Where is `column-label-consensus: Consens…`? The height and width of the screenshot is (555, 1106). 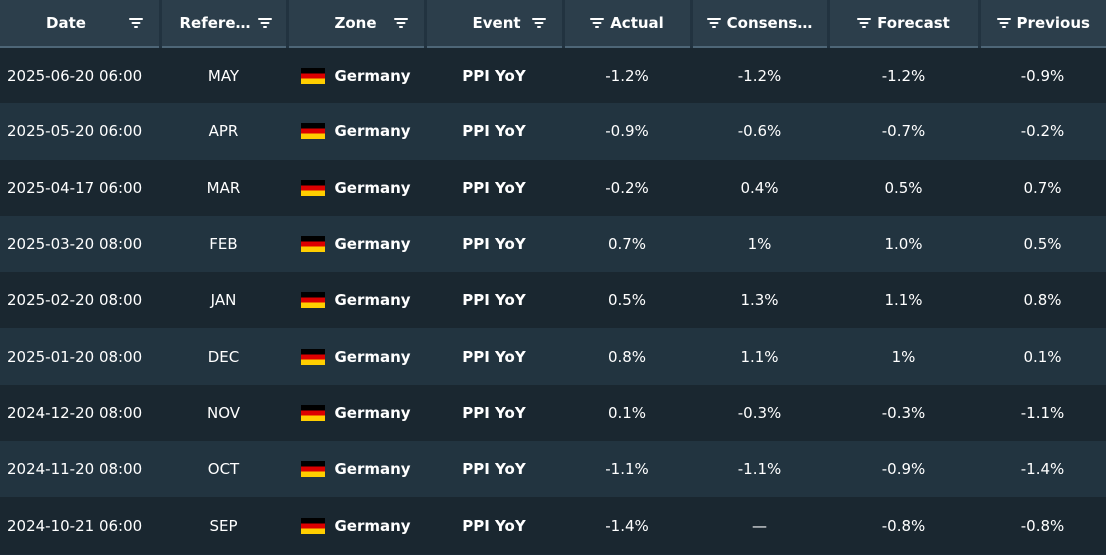
column-label-consensus: Consens… is located at coordinates (769, 23).